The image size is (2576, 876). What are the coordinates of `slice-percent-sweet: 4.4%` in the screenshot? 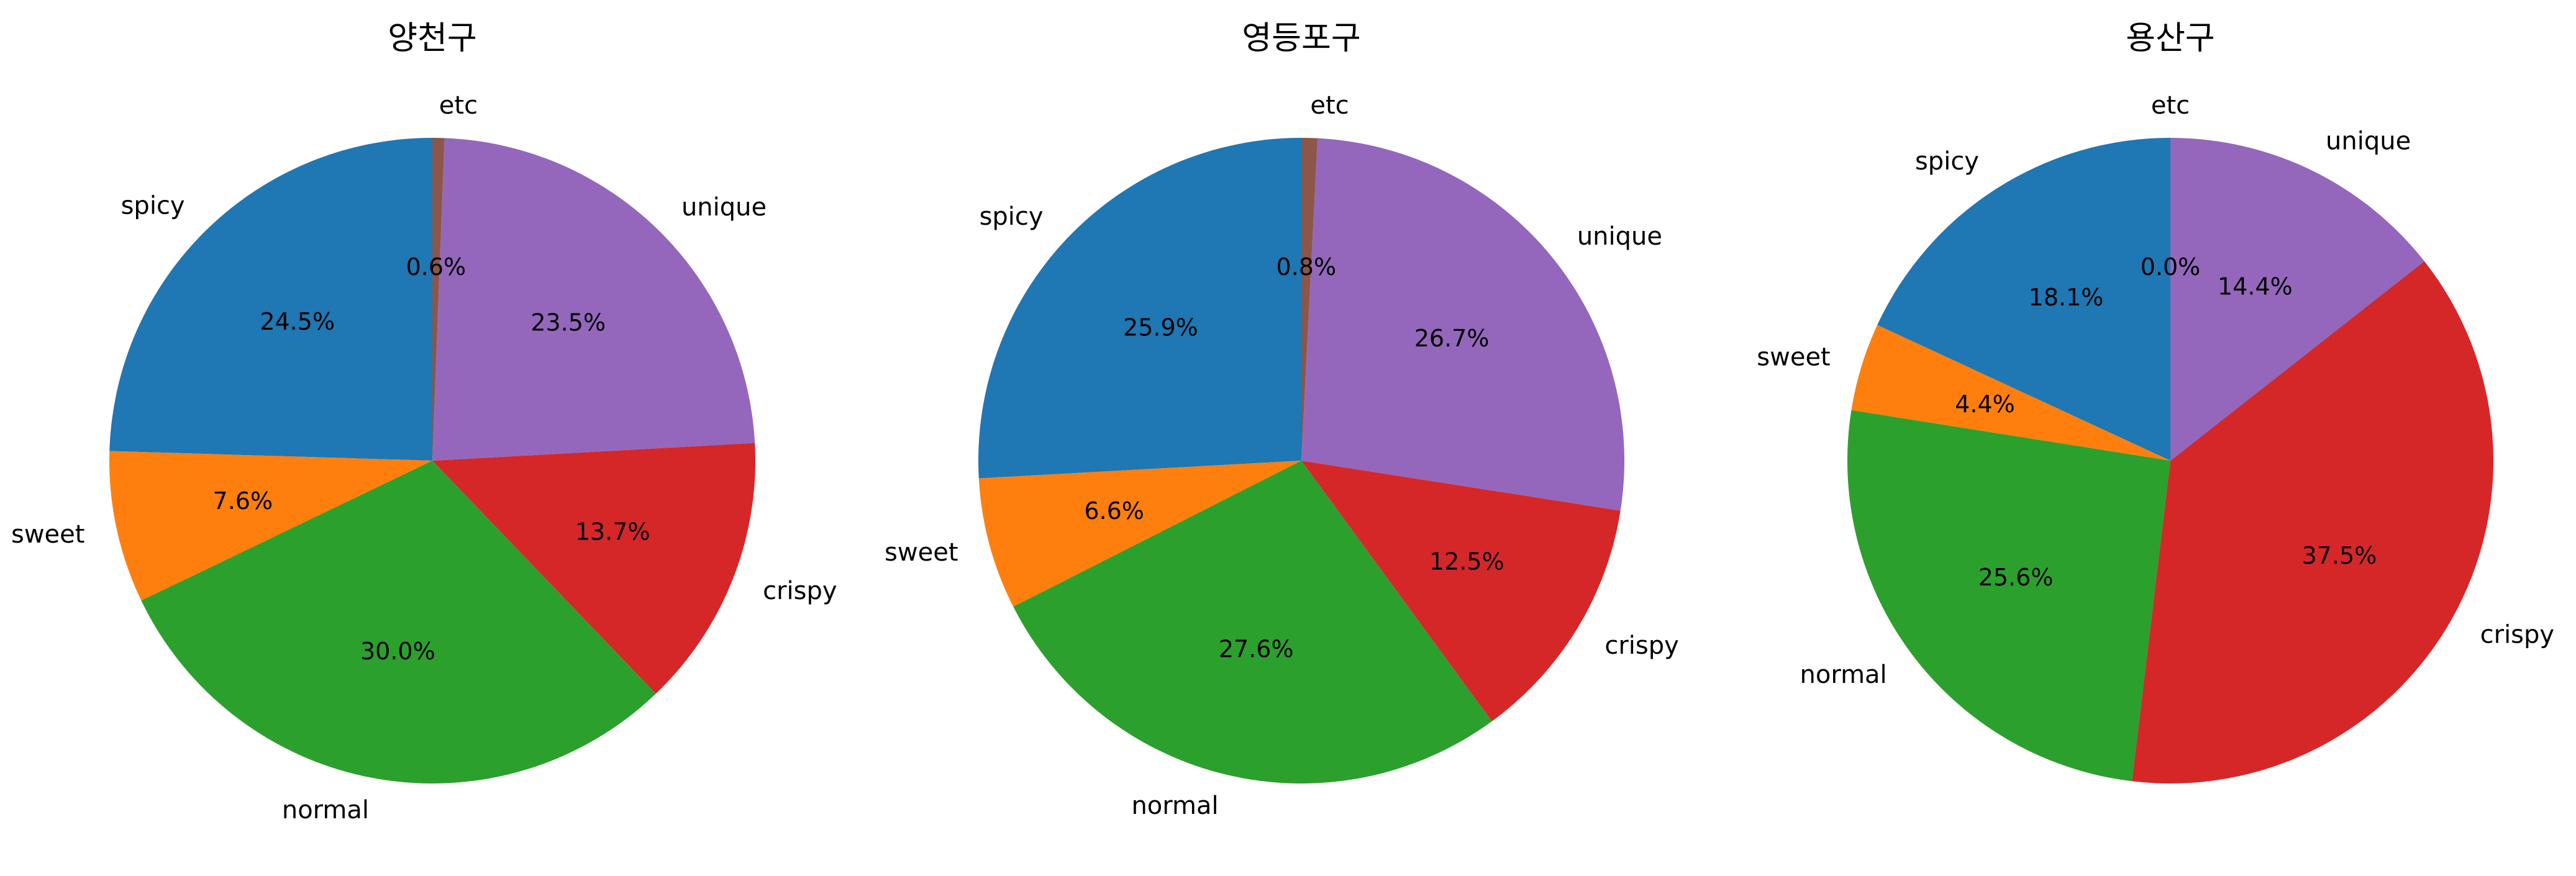 It's located at (1985, 404).